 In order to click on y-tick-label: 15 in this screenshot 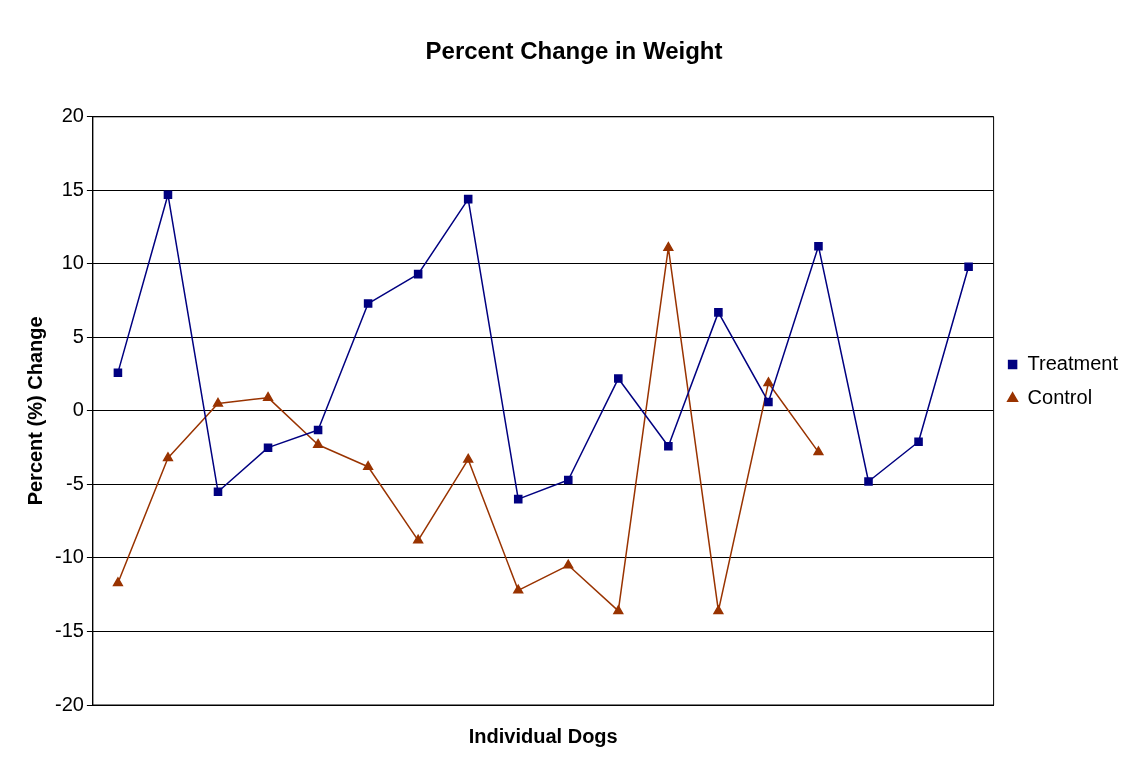, I will do `click(72, 188)`.